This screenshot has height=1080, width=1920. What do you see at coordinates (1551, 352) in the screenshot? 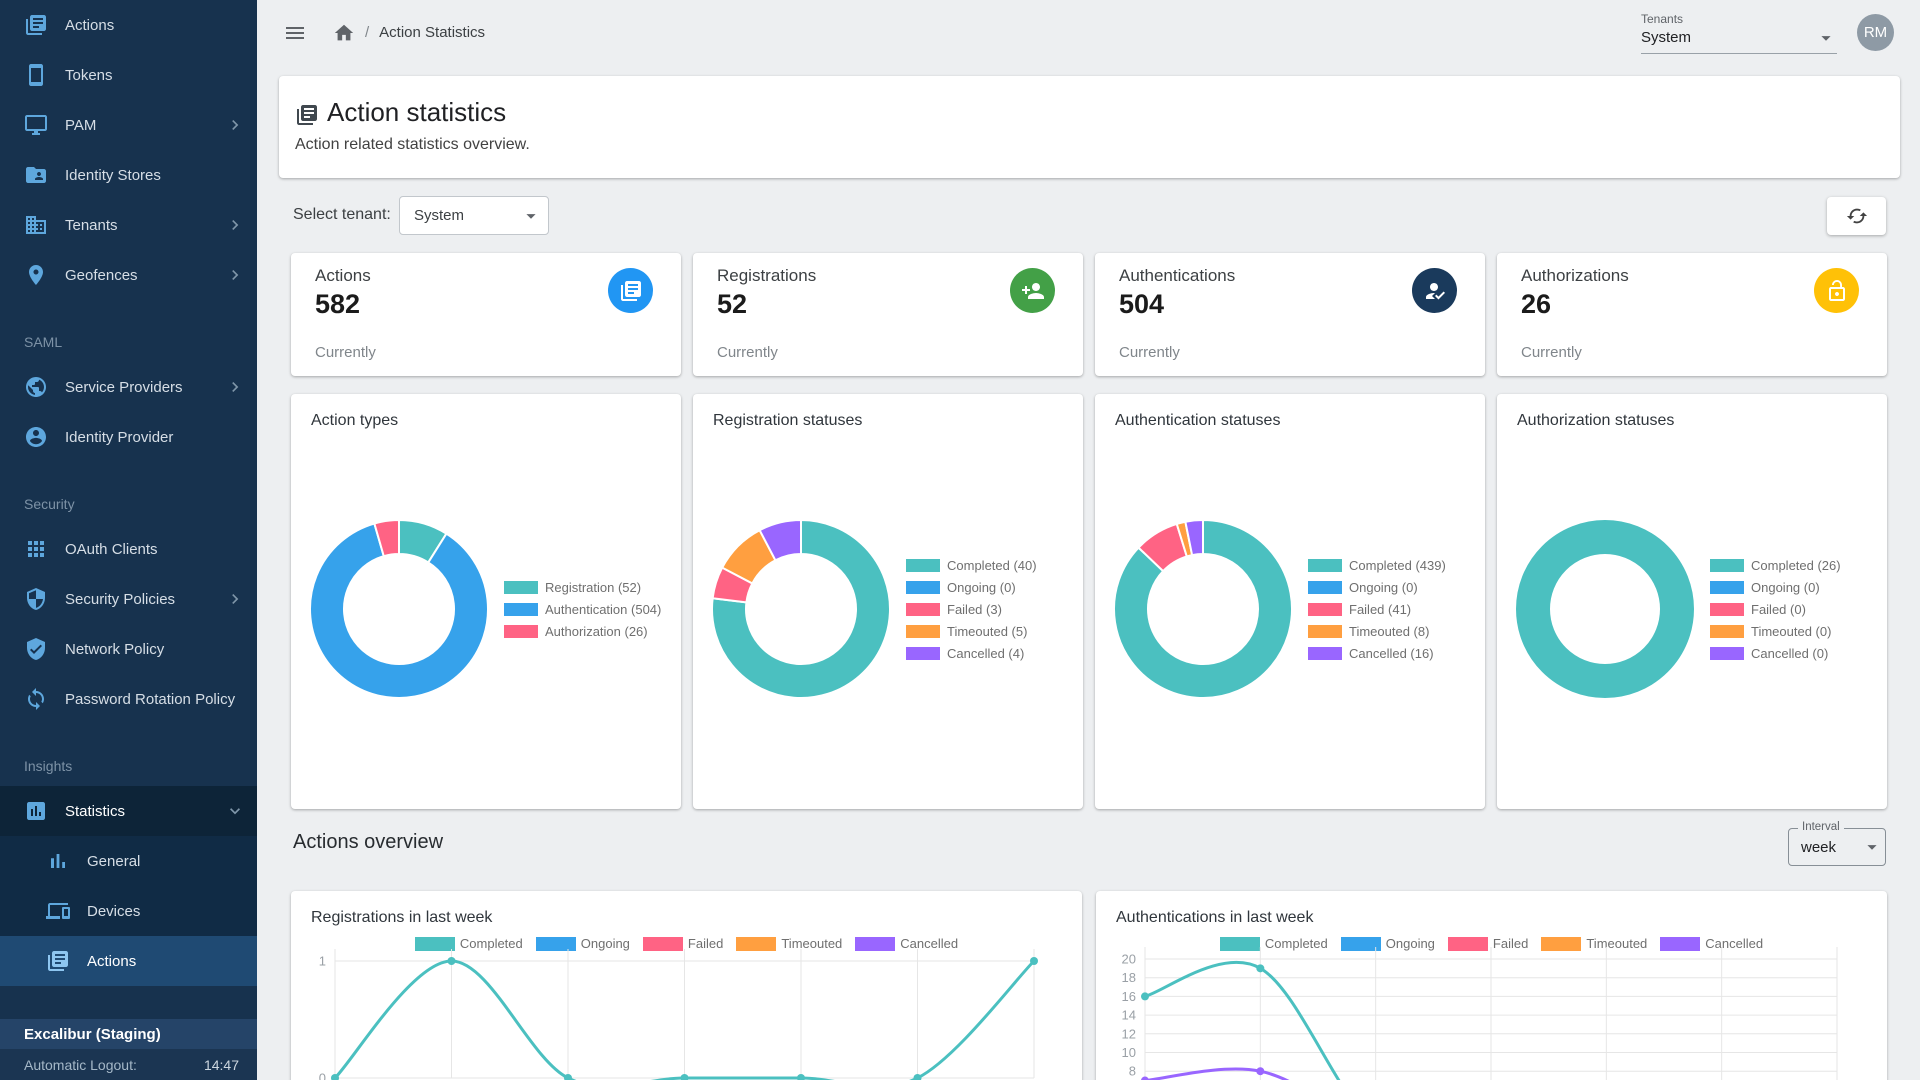
I see `stat-card-caption: Currently` at bounding box center [1551, 352].